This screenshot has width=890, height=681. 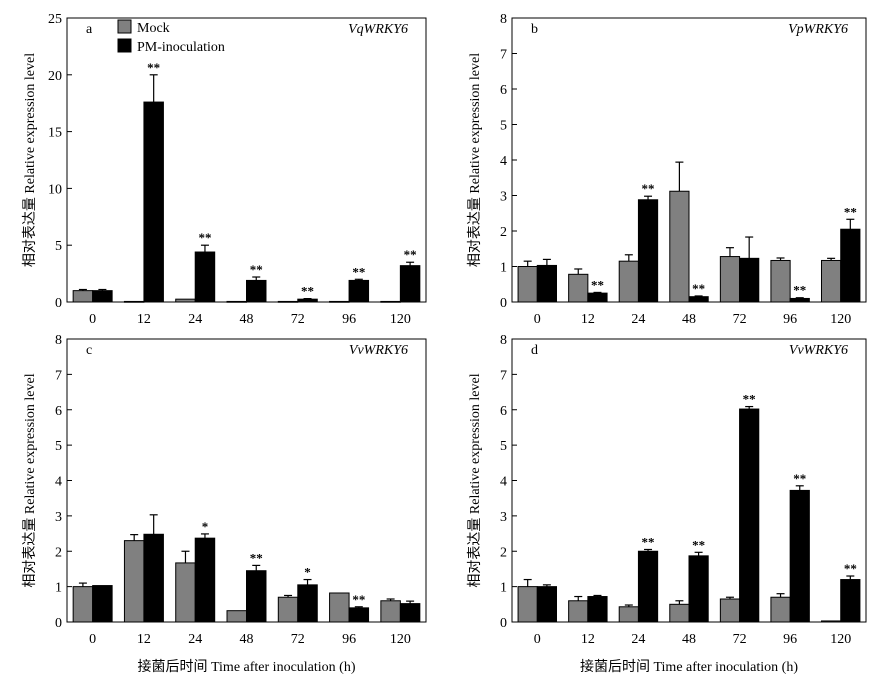 I want to click on y-tick-label: 1, so click(x=503, y=268).